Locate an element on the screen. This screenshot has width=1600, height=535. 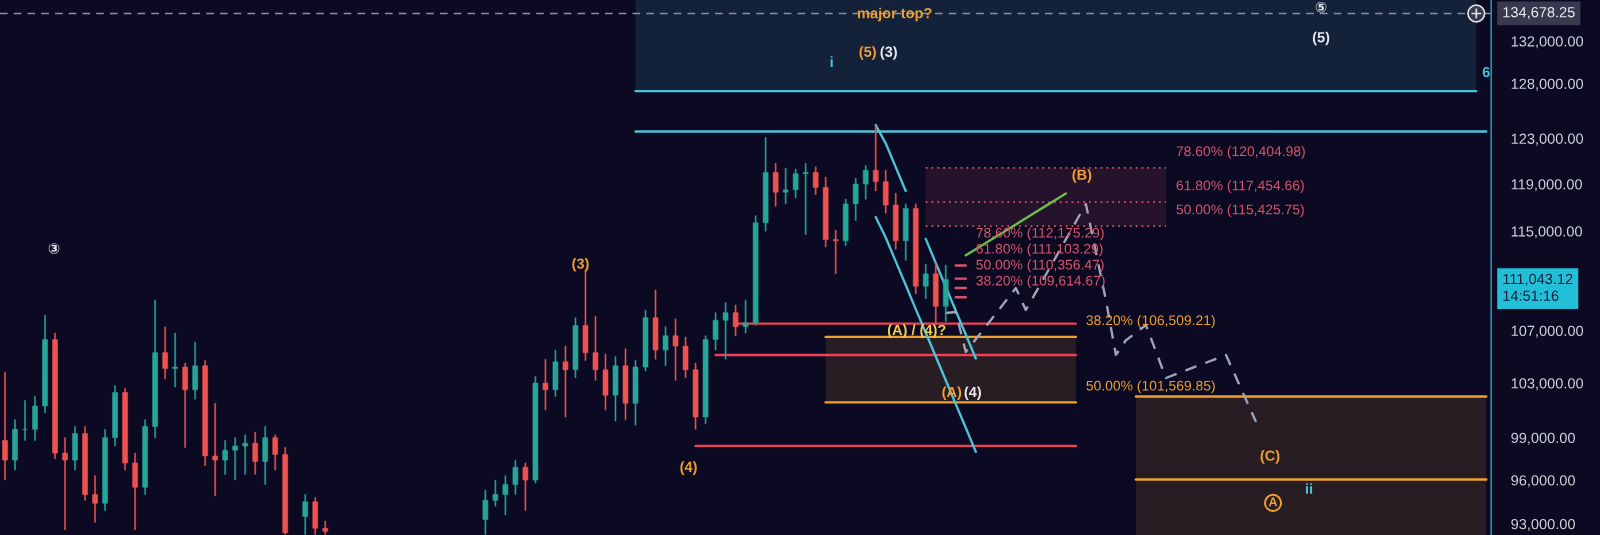
y-tick-label: 128,000.00 is located at coordinates (1547, 84).